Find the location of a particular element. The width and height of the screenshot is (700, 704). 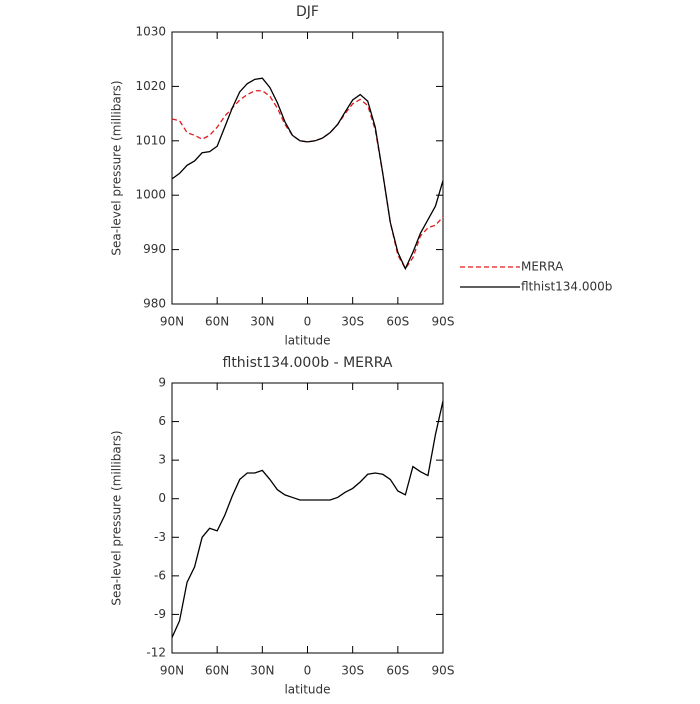

y-tick-label: -12 is located at coordinates (156, 653).